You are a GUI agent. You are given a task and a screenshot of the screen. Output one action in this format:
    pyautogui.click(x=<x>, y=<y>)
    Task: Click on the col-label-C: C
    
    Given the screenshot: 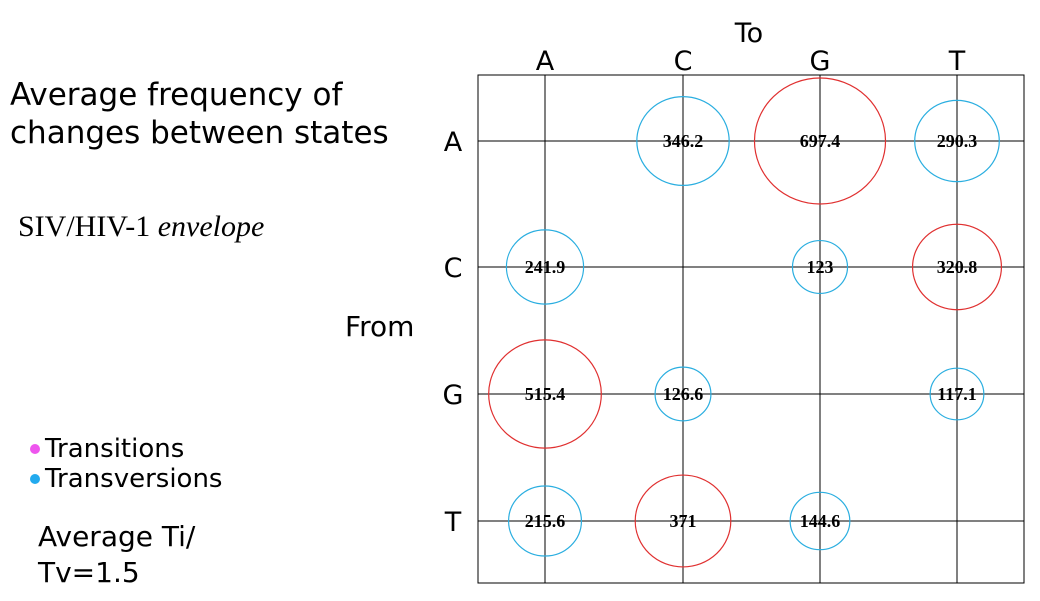 What is the action you would take?
    pyautogui.click(x=683, y=61)
    